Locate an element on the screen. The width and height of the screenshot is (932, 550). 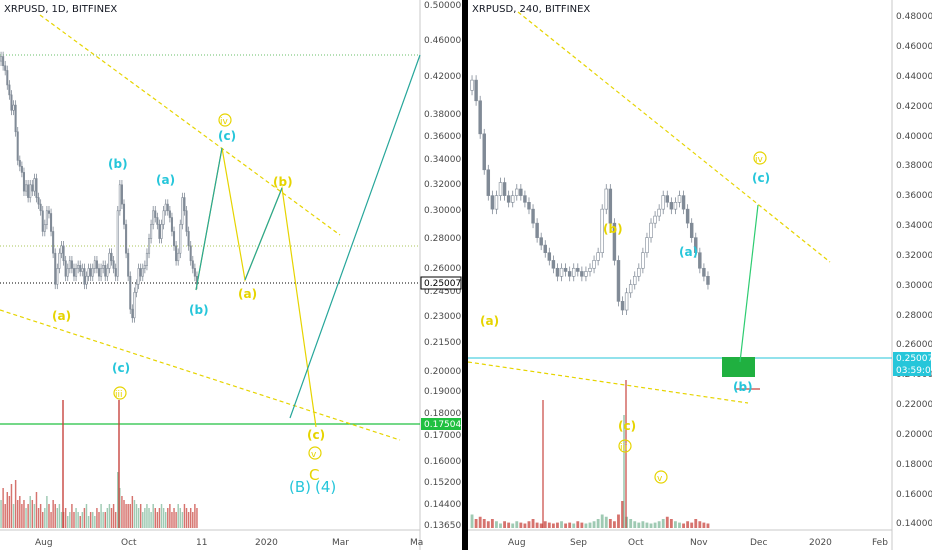
panel-divider is located at coordinates (465, 275).